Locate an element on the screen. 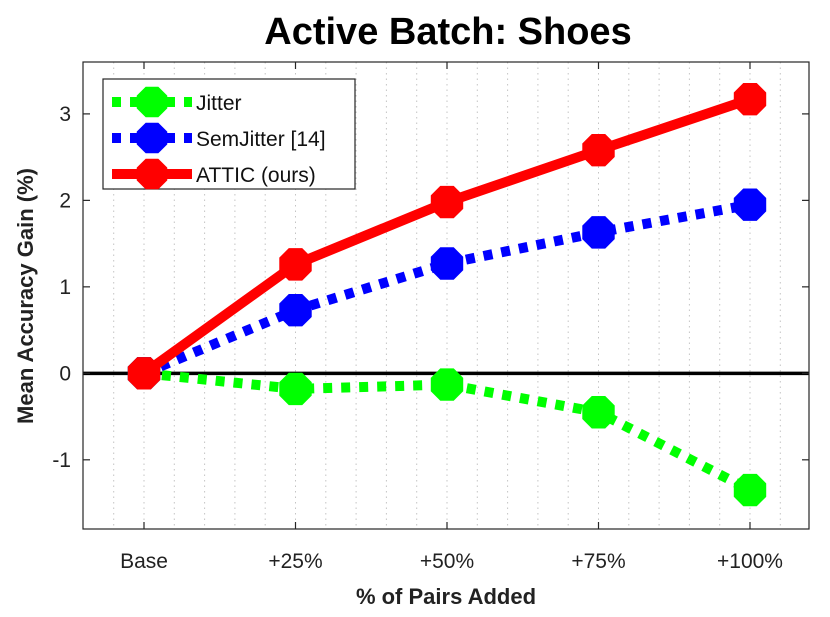 The image size is (830, 617). x-tick-label: +100% is located at coordinates (750, 561).